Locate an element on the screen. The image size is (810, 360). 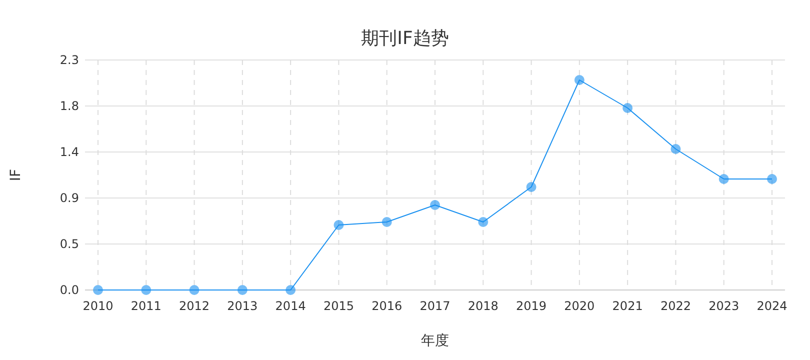
x-tick-label: 2024 is located at coordinates (772, 306).